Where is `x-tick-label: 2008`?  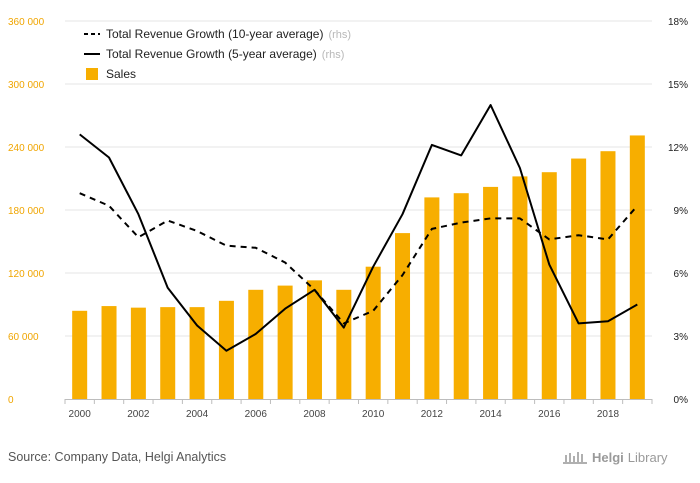
x-tick-label: 2008 is located at coordinates (314, 414).